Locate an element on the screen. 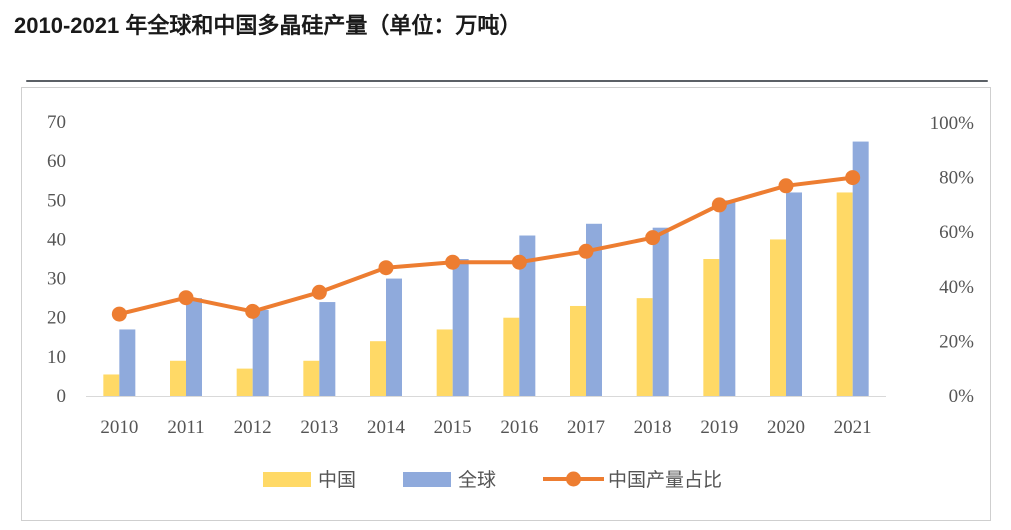 The width and height of the screenshot is (1011, 530). right-axis-tick-label: 20% is located at coordinates (956, 341).